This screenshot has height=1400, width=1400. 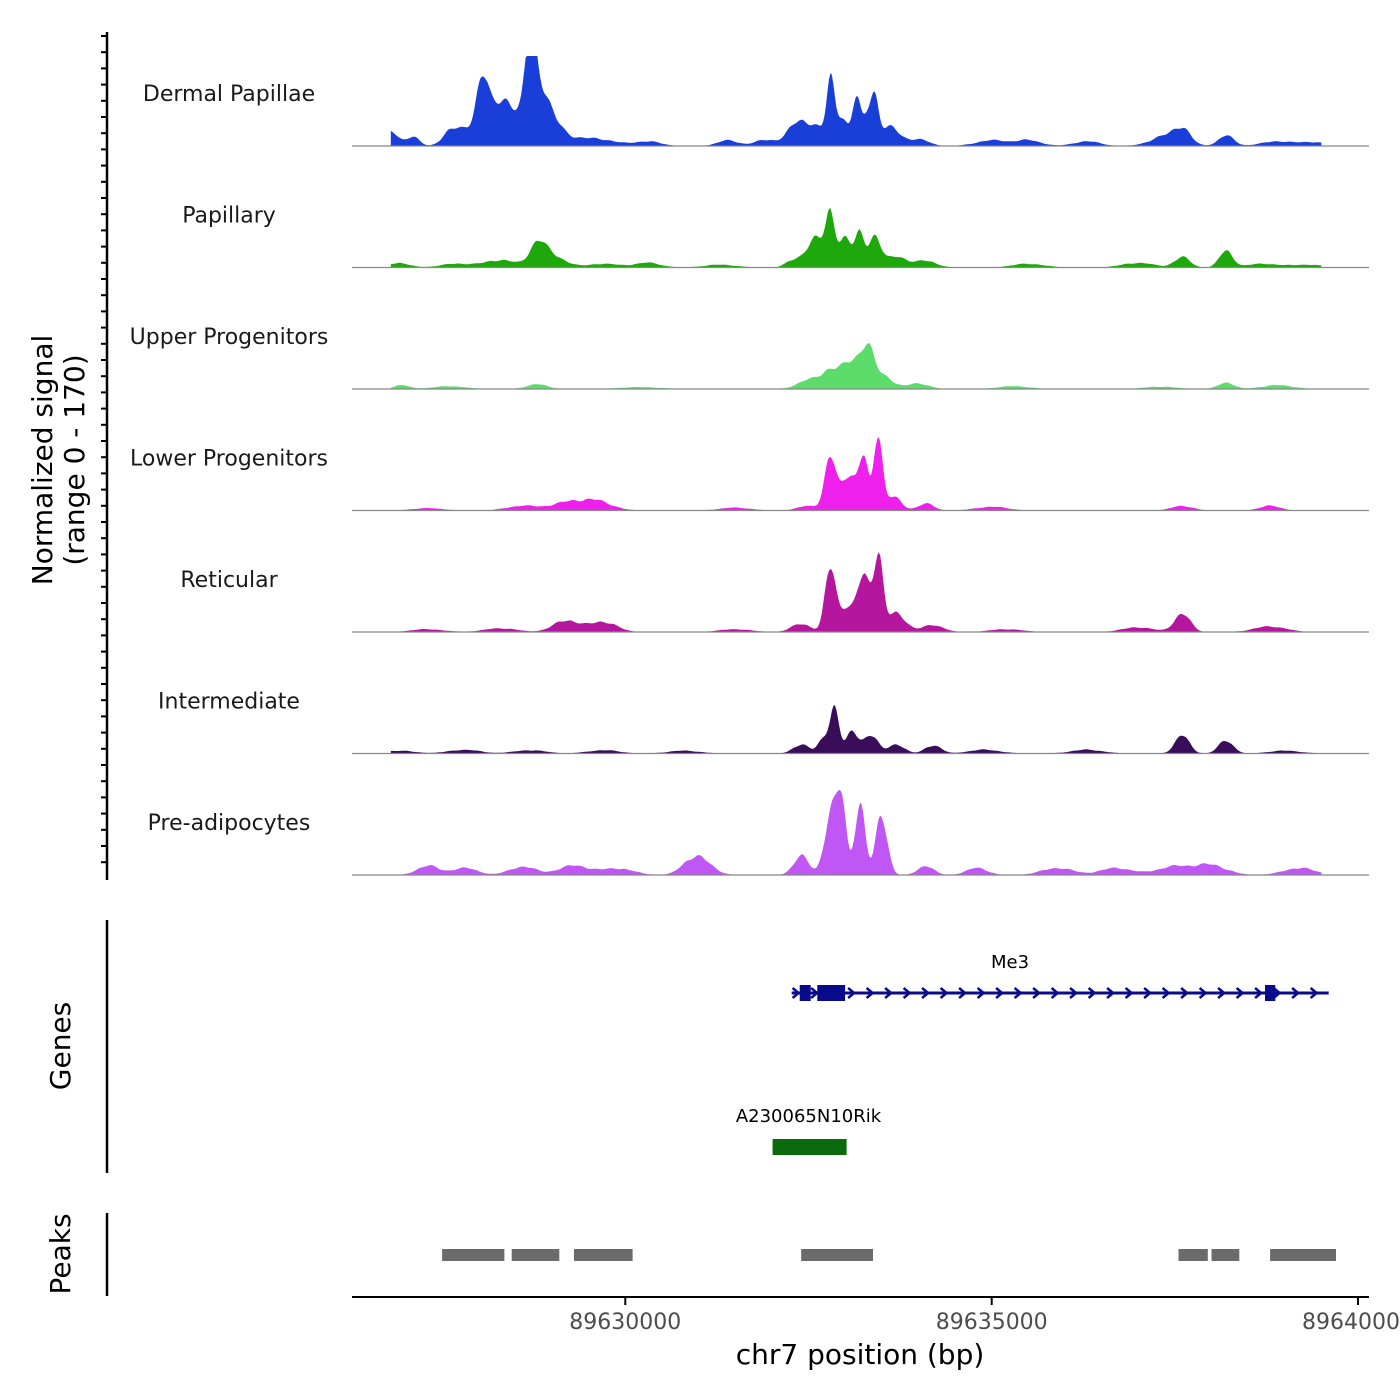 I want to click on gene-label: Me3, so click(x=1010, y=962).